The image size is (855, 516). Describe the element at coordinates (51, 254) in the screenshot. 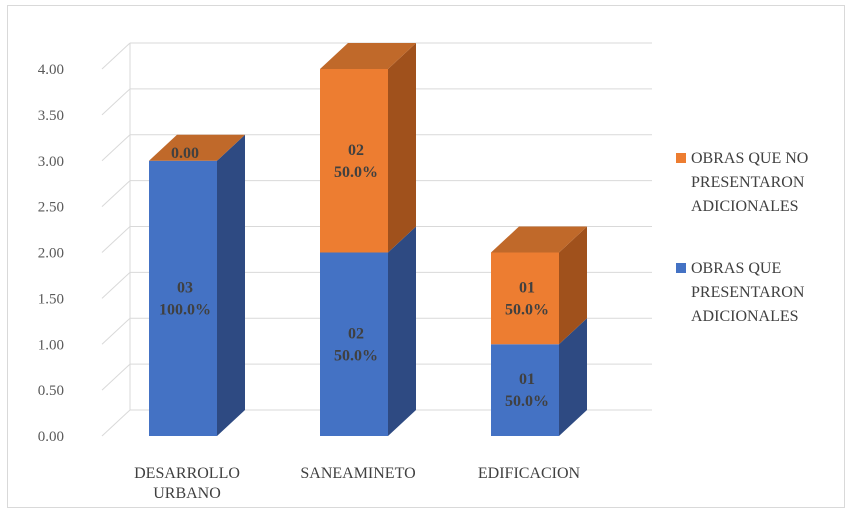

I see `y-tick-label: 2.00` at that location.